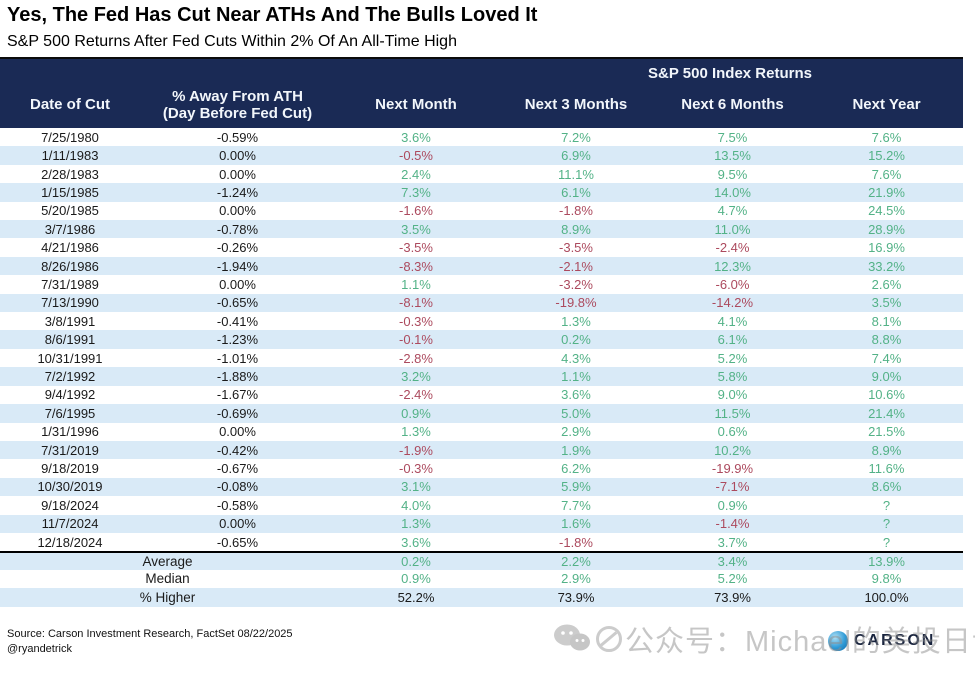 The image size is (975, 675). I want to click on return-cell: 0.2%, so click(576, 340).